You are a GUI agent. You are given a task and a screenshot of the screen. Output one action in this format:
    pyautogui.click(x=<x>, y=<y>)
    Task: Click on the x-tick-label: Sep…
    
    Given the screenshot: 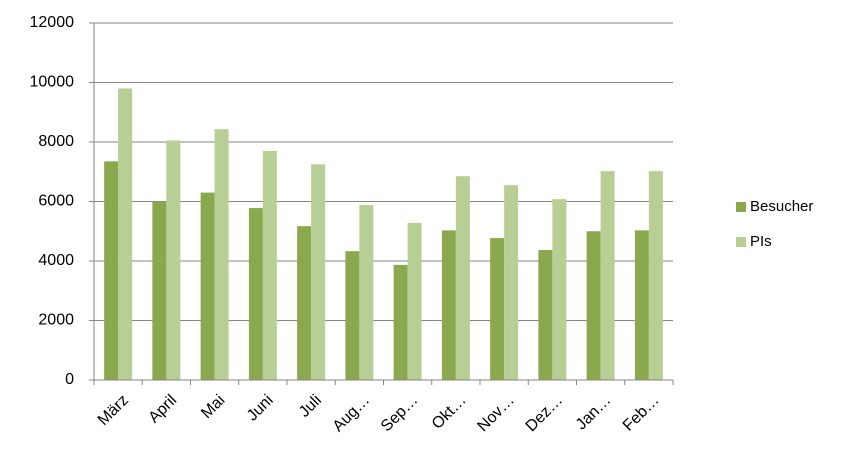 What is the action you would take?
    pyautogui.click(x=399, y=413)
    